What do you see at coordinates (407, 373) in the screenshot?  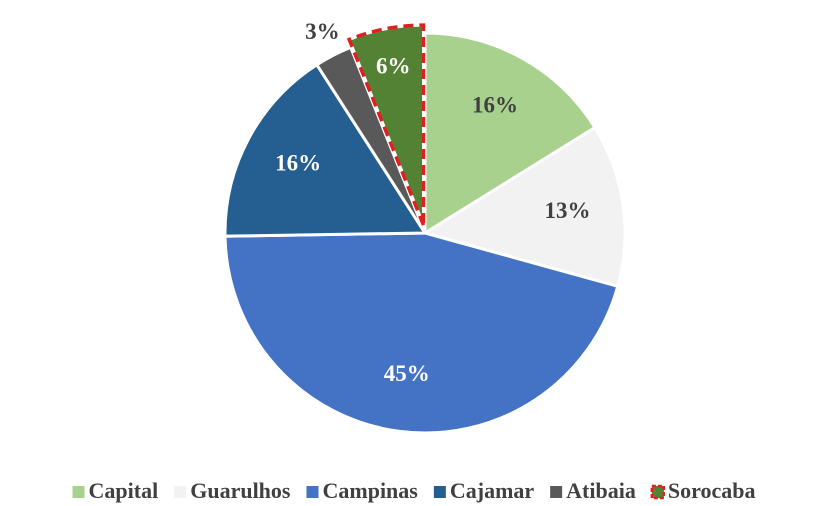 I see `value-label: 45%` at bounding box center [407, 373].